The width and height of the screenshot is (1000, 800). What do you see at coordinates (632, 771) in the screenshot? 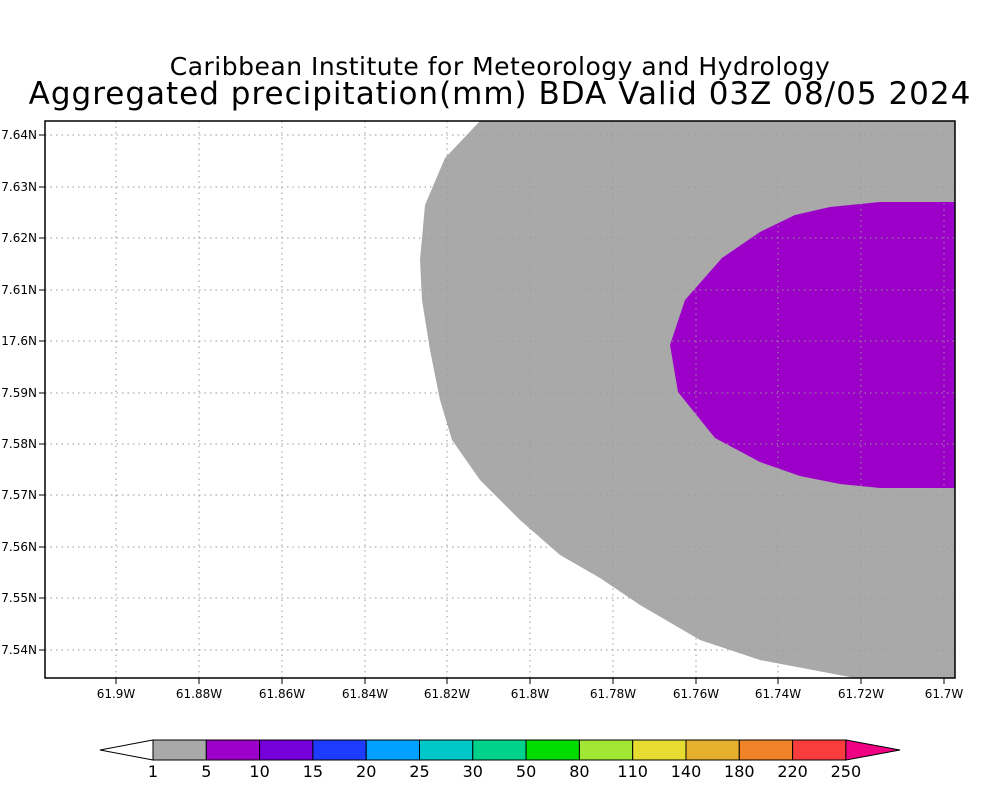
I see `colorbar-label: 110` at bounding box center [632, 771].